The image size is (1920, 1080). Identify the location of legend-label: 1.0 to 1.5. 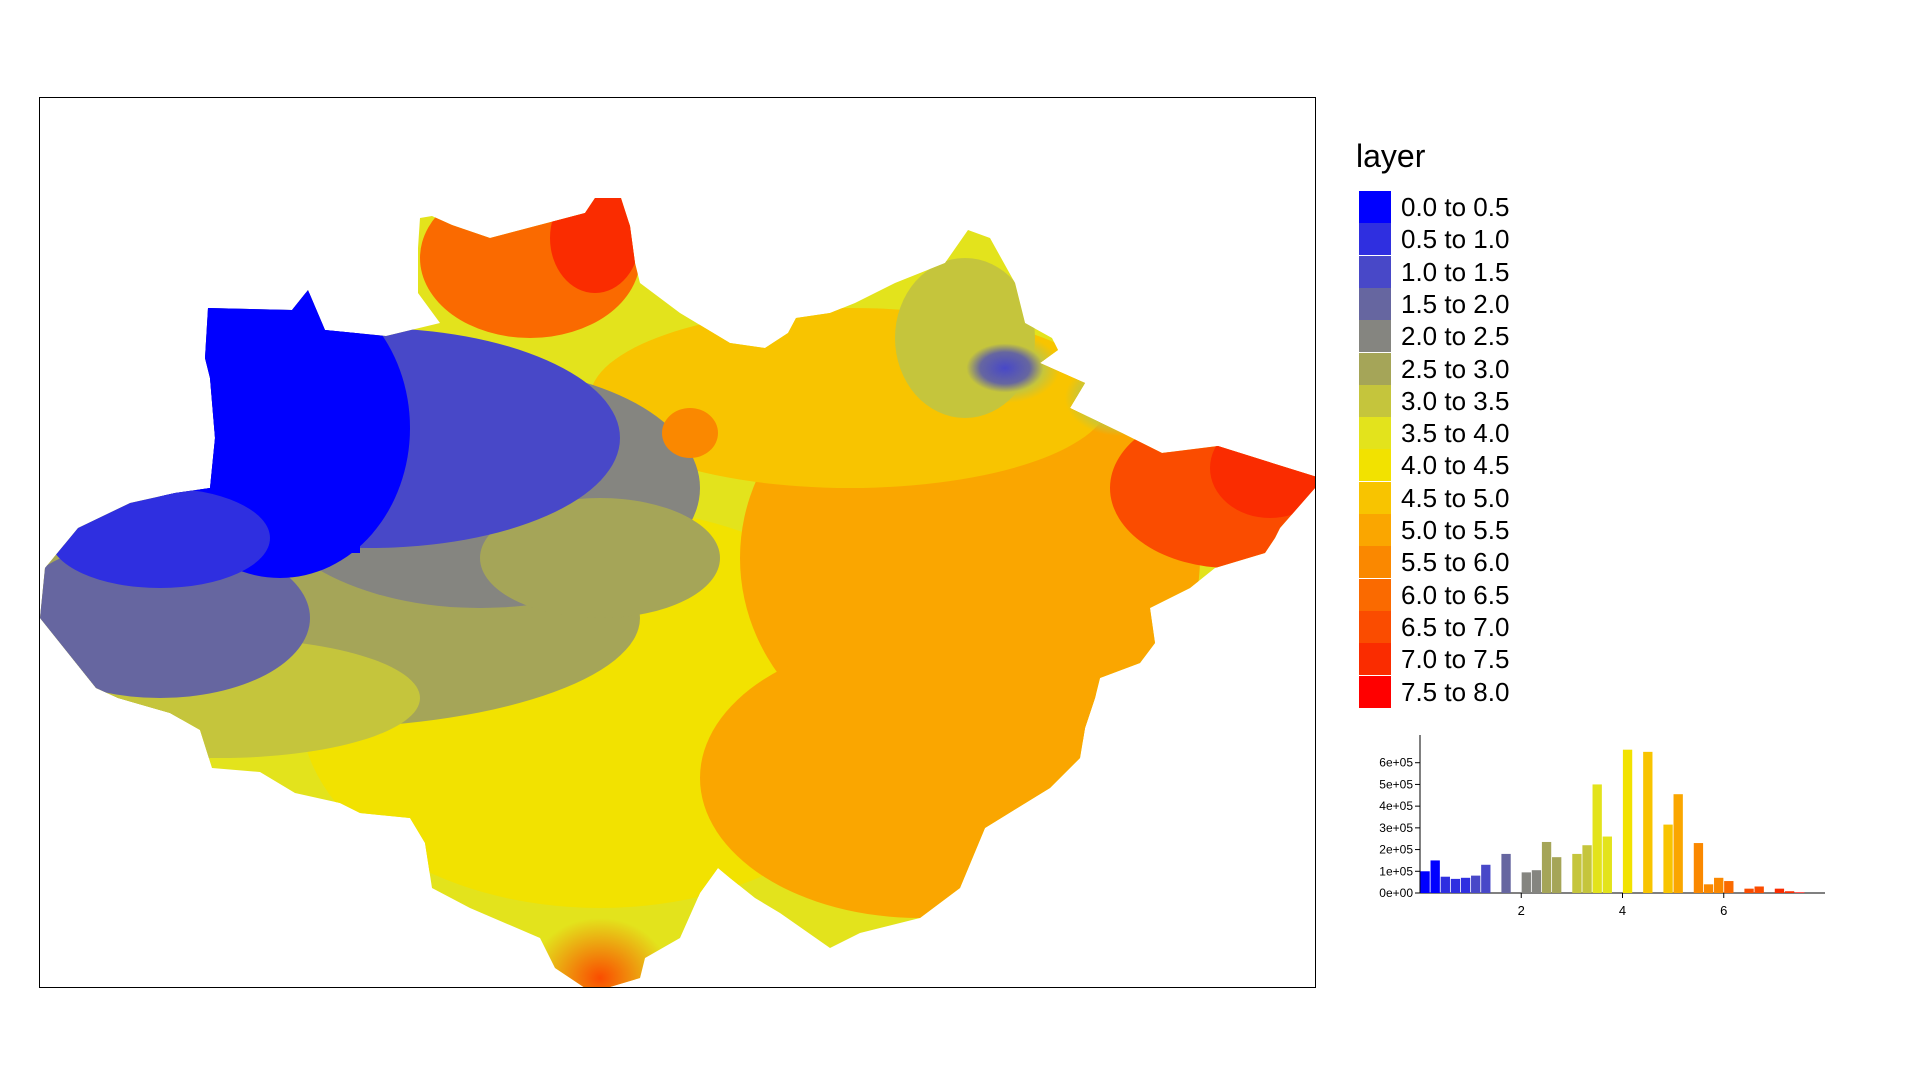
(1455, 271).